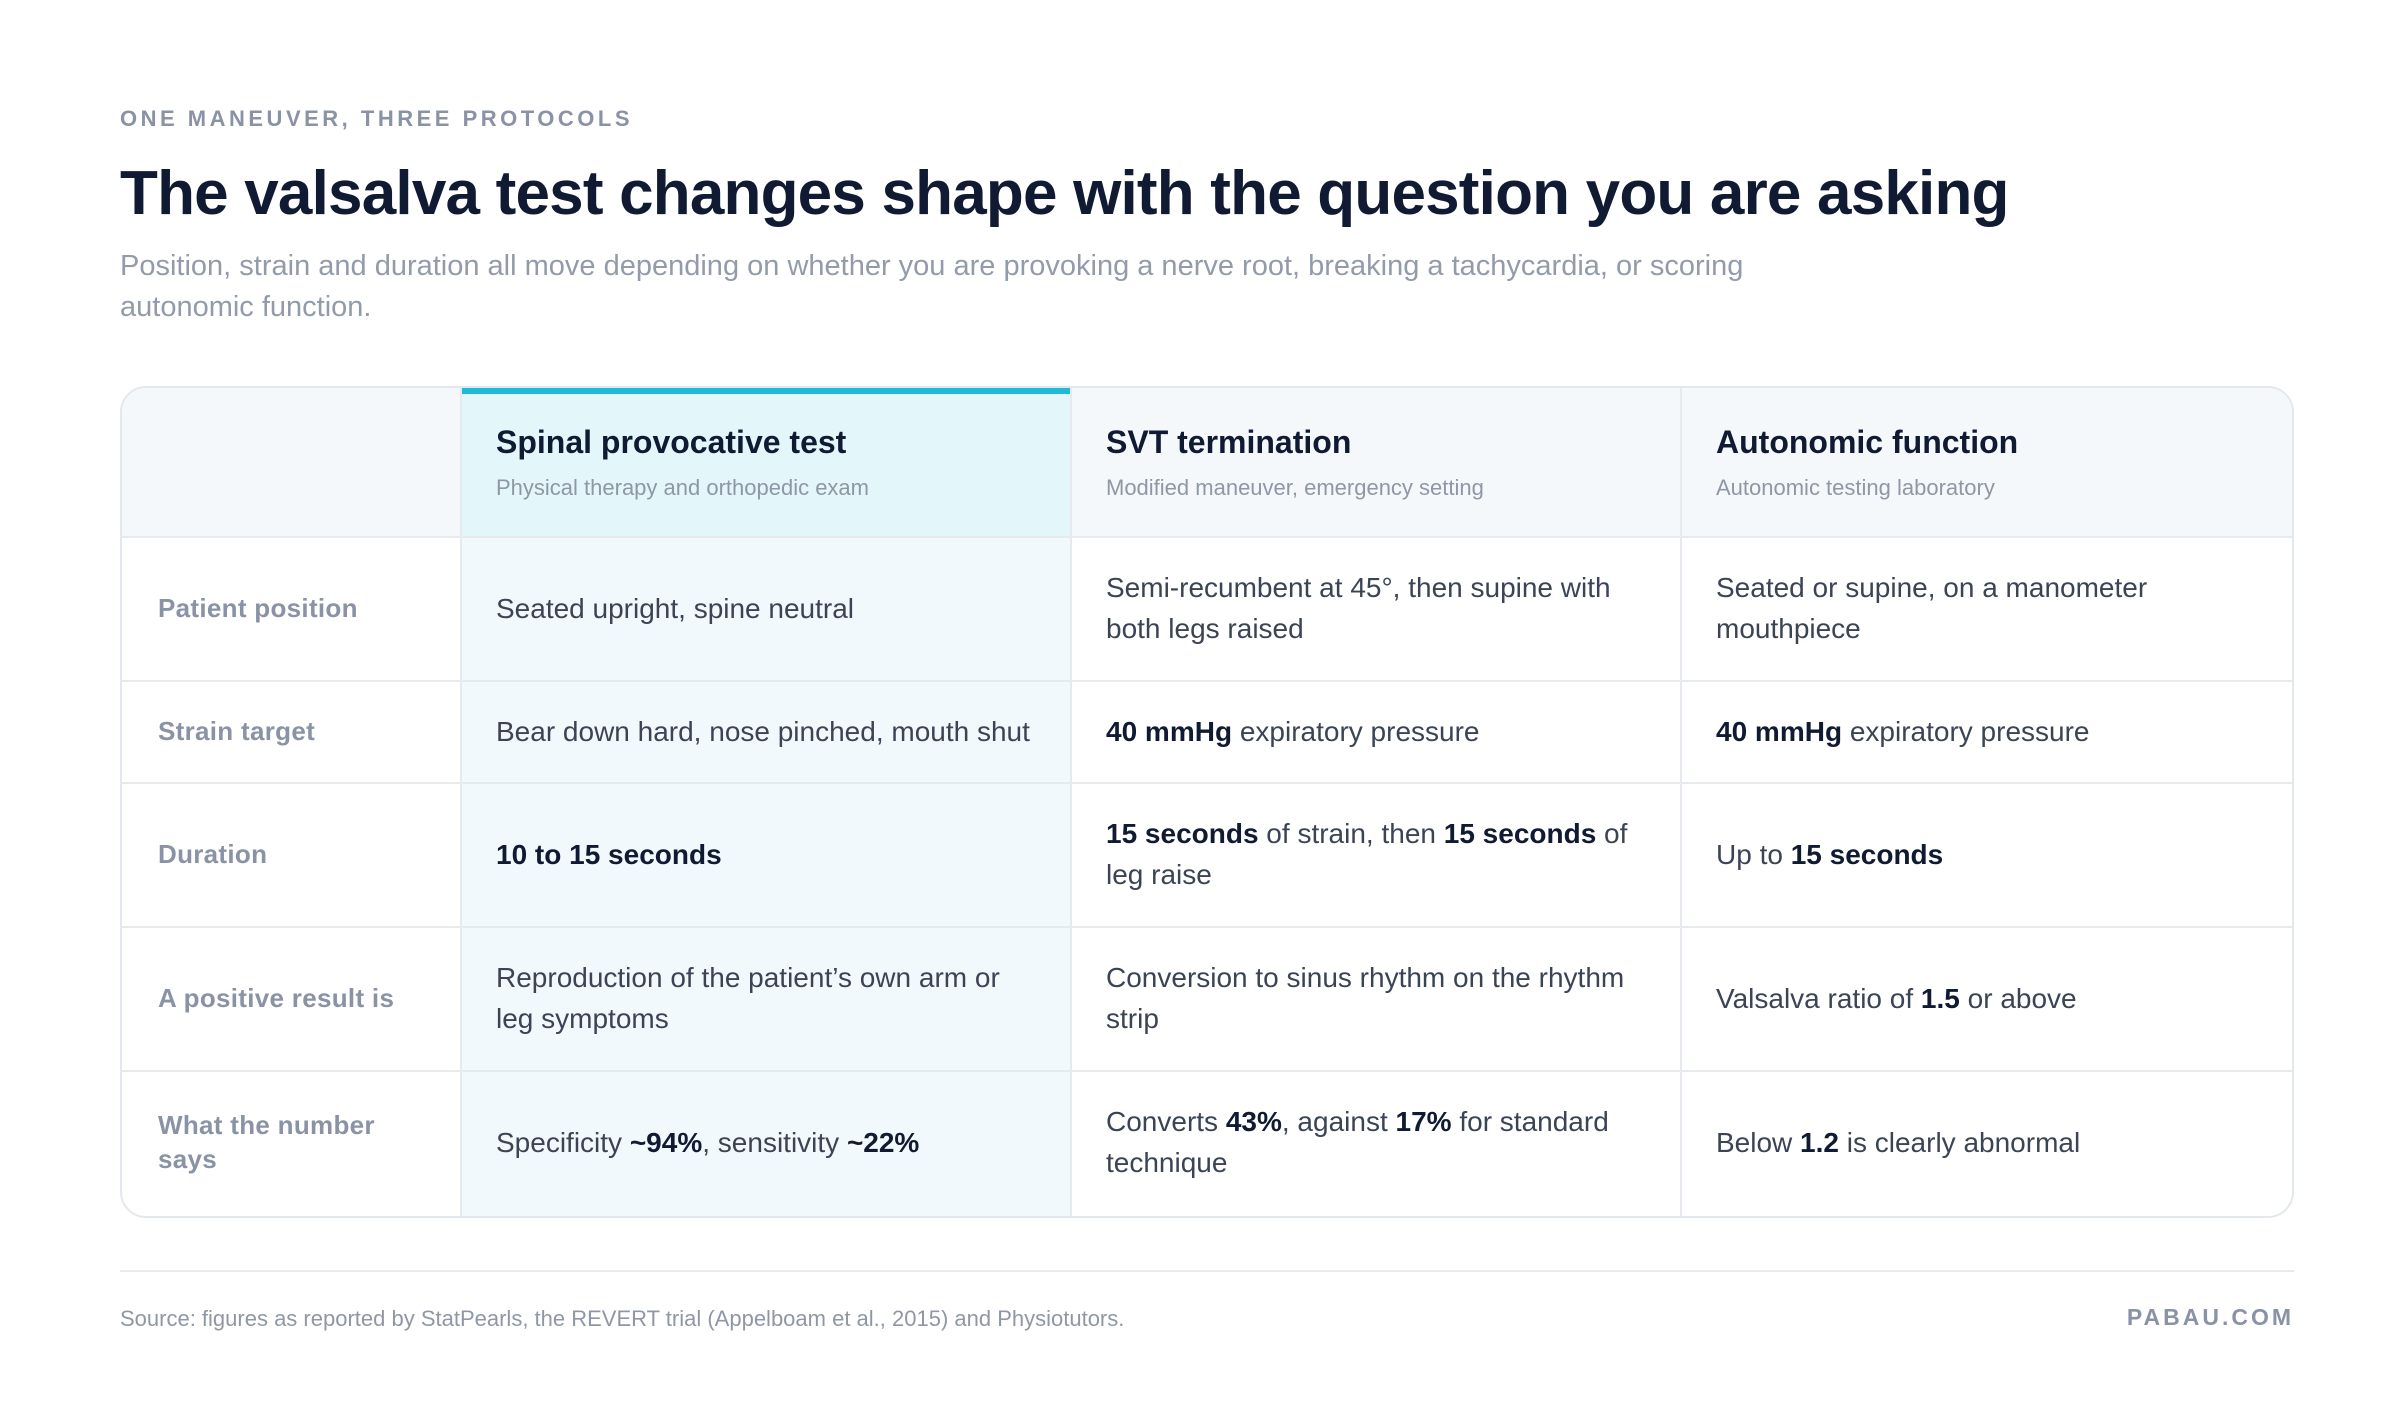 The width and height of the screenshot is (2400, 1420). Describe the element at coordinates (276, 998) in the screenshot. I see `row-label: A positive result is` at that location.